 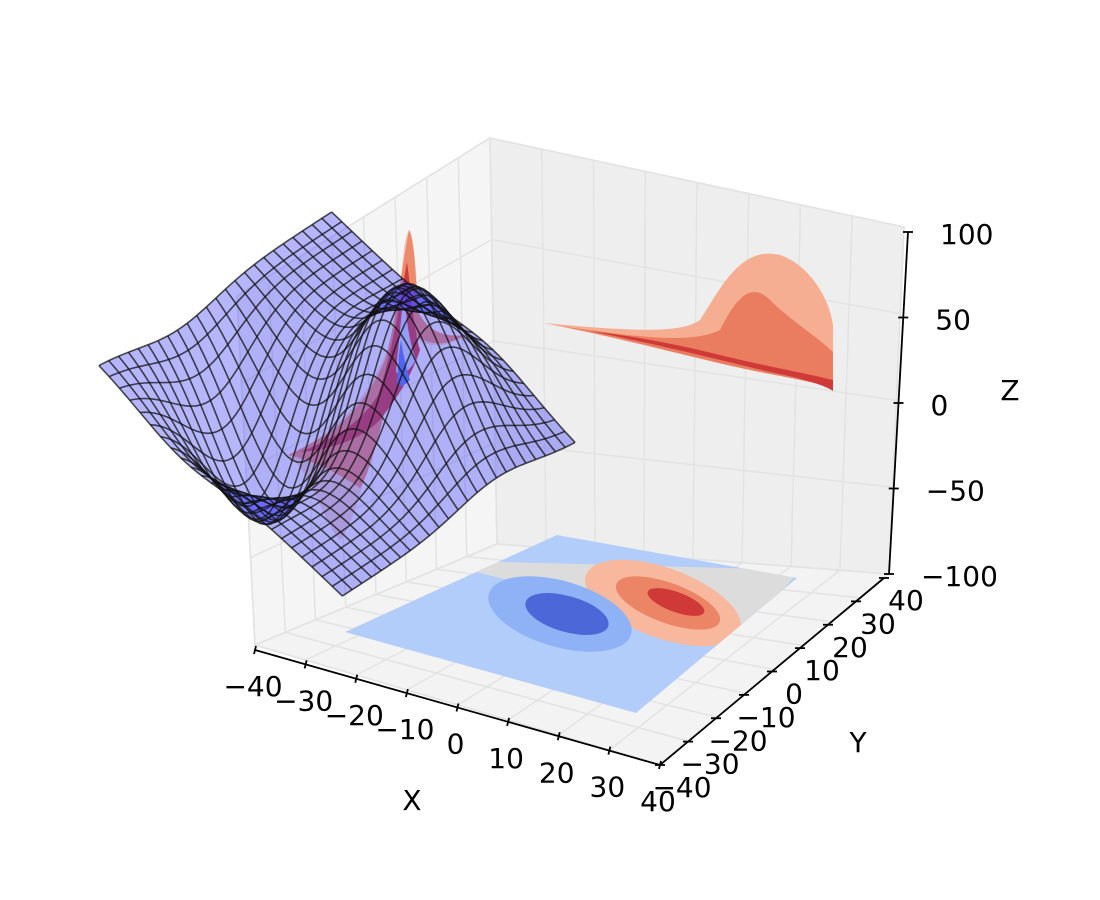 What do you see at coordinates (411, 800) in the screenshot?
I see `x-axis-title: X` at bounding box center [411, 800].